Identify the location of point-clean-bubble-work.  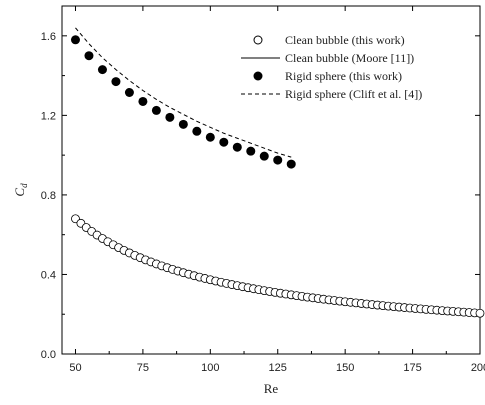
(480, 313).